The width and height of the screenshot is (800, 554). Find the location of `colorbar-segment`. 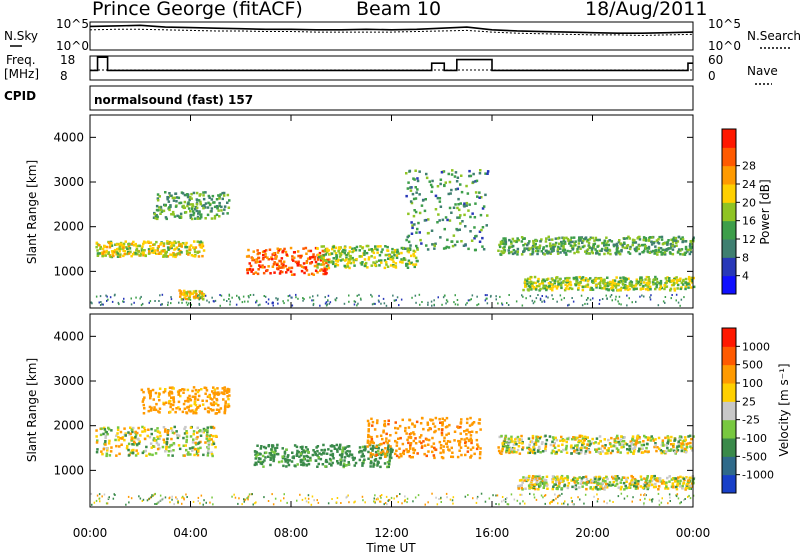

colorbar-segment is located at coordinates (729, 230).